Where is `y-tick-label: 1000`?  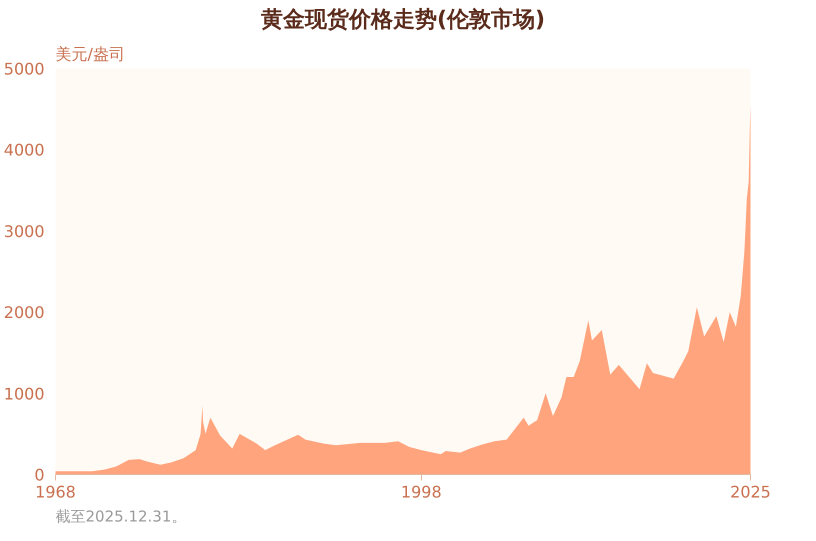 y-tick-label: 1000 is located at coordinates (24, 394).